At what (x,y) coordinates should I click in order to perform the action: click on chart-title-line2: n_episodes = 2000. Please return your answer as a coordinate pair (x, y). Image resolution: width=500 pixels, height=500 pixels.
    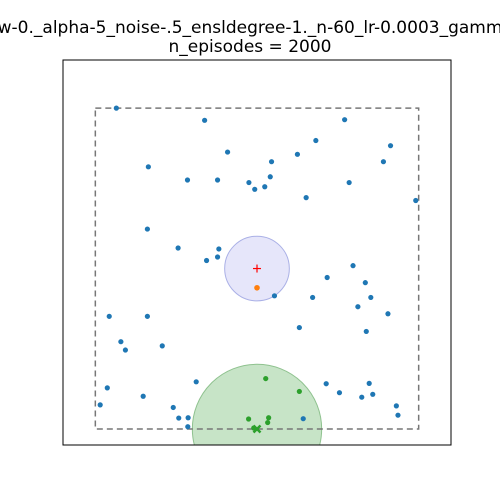
    Looking at the image, I should click on (250, 47).